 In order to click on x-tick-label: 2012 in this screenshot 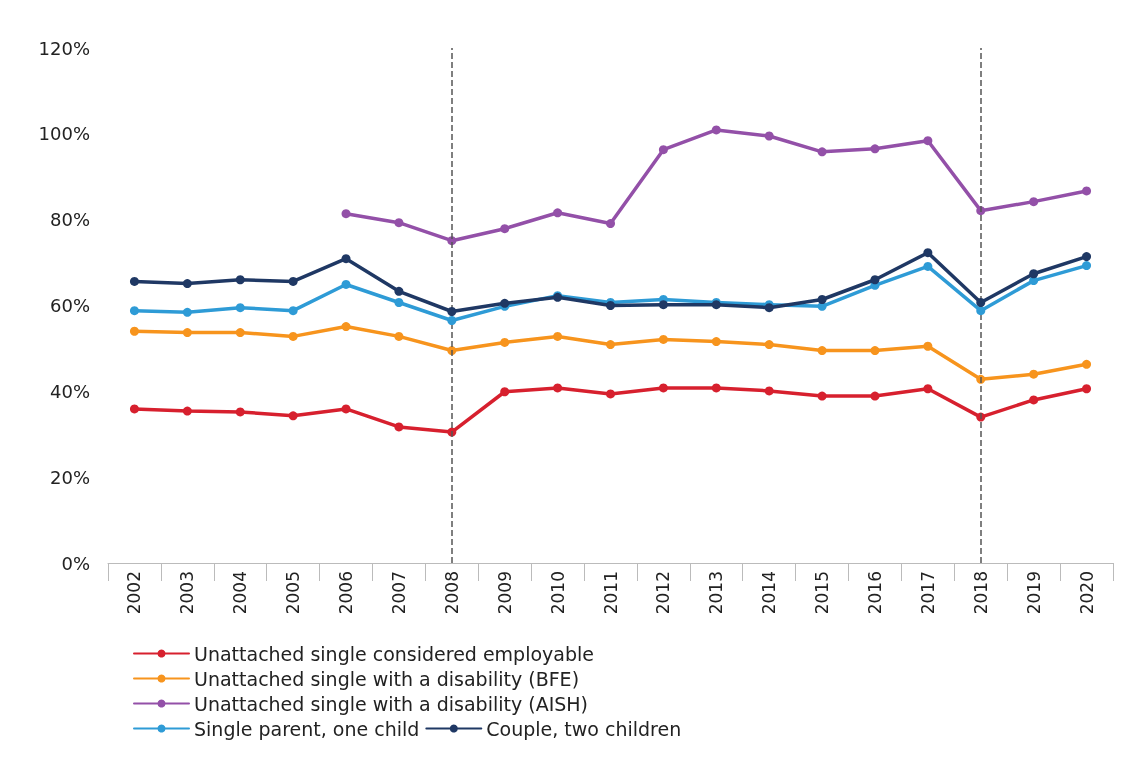, I will do `click(663, 593)`.